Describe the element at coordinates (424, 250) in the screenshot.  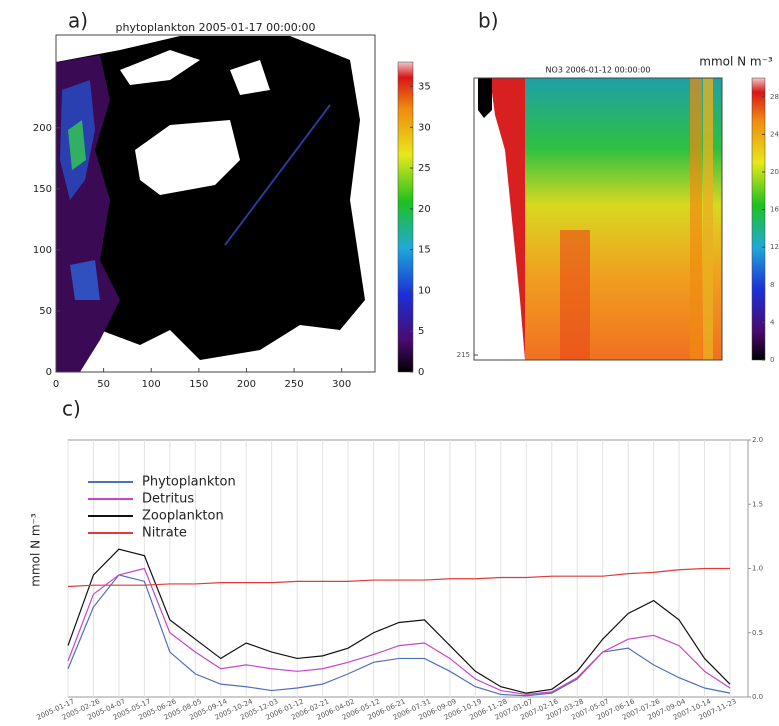
I see `colorbar-tick-label: 15` at that location.